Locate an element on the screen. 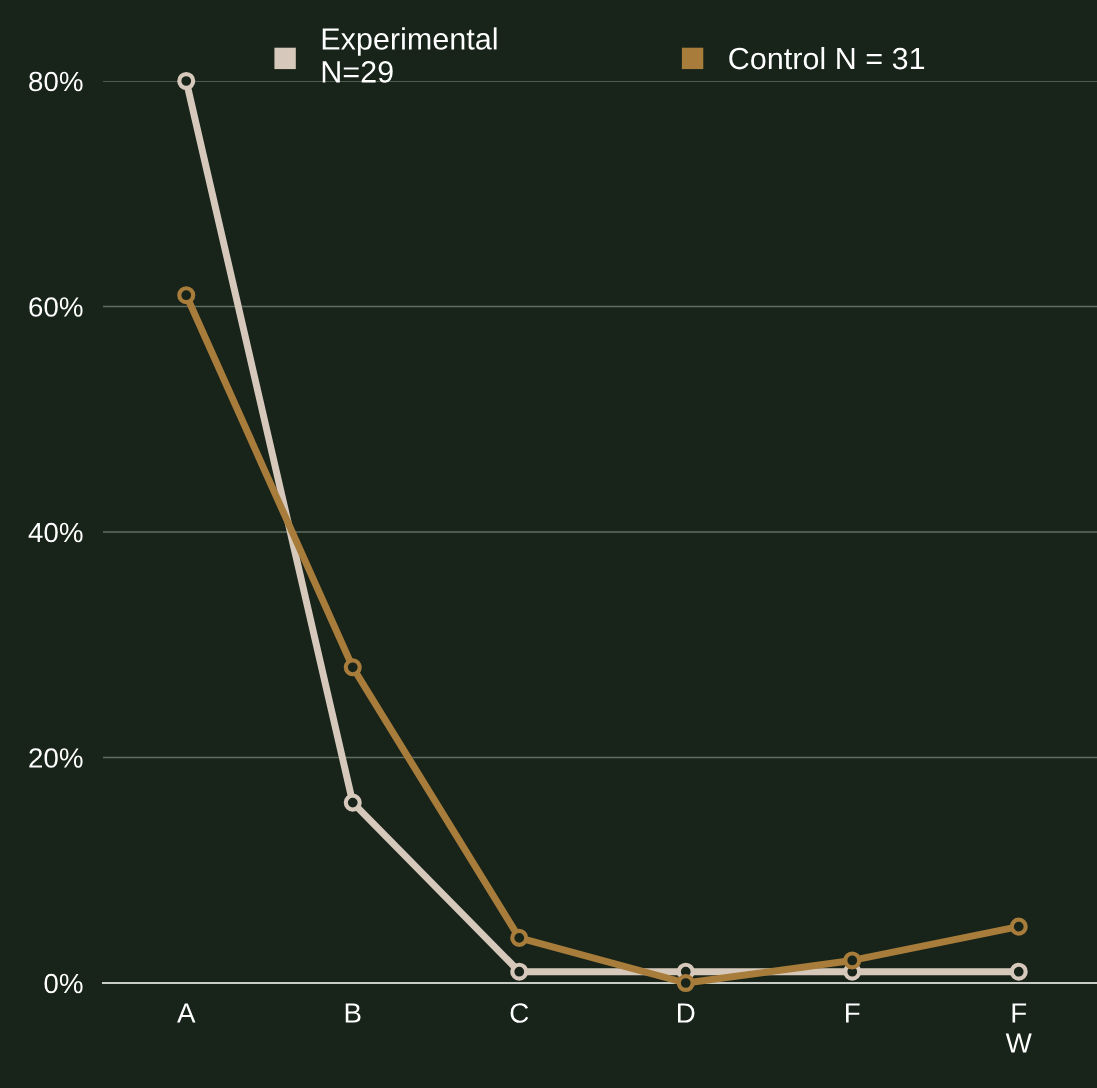 The image size is (1097, 1088). x-tick-label: C is located at coordinates (519, 1013).